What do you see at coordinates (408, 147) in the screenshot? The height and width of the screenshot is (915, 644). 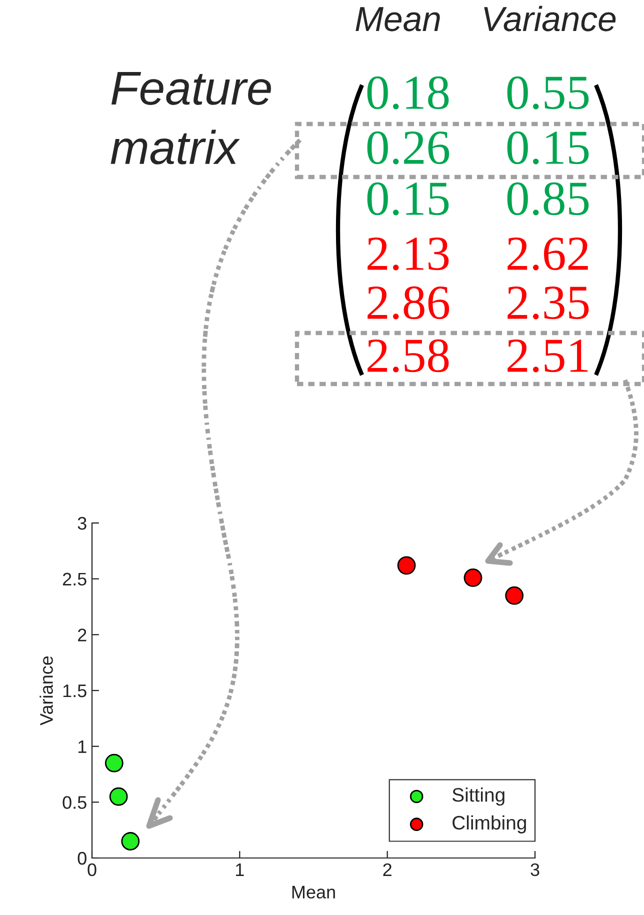 I see `text: 0.26` at bounding box center [408, 147].